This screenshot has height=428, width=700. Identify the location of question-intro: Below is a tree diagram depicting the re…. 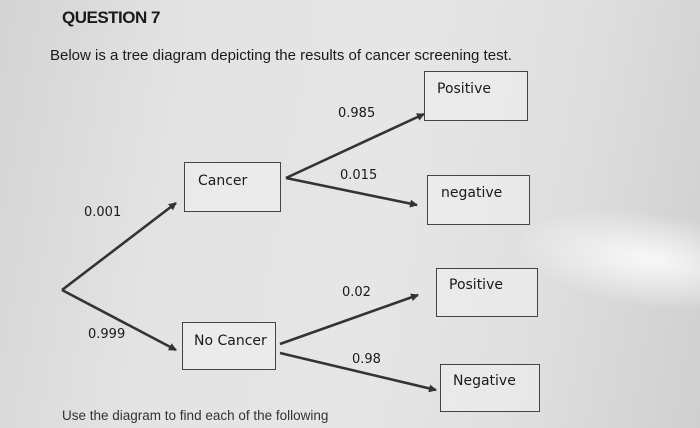
(281, 55).